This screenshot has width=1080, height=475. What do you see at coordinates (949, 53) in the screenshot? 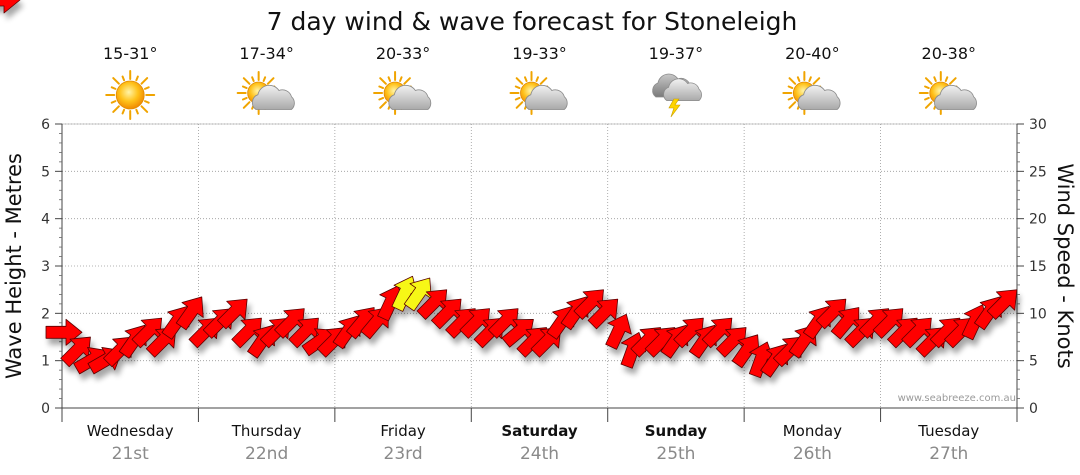
I see `day-temp: 20-38°` at bounding box center [949, 53].